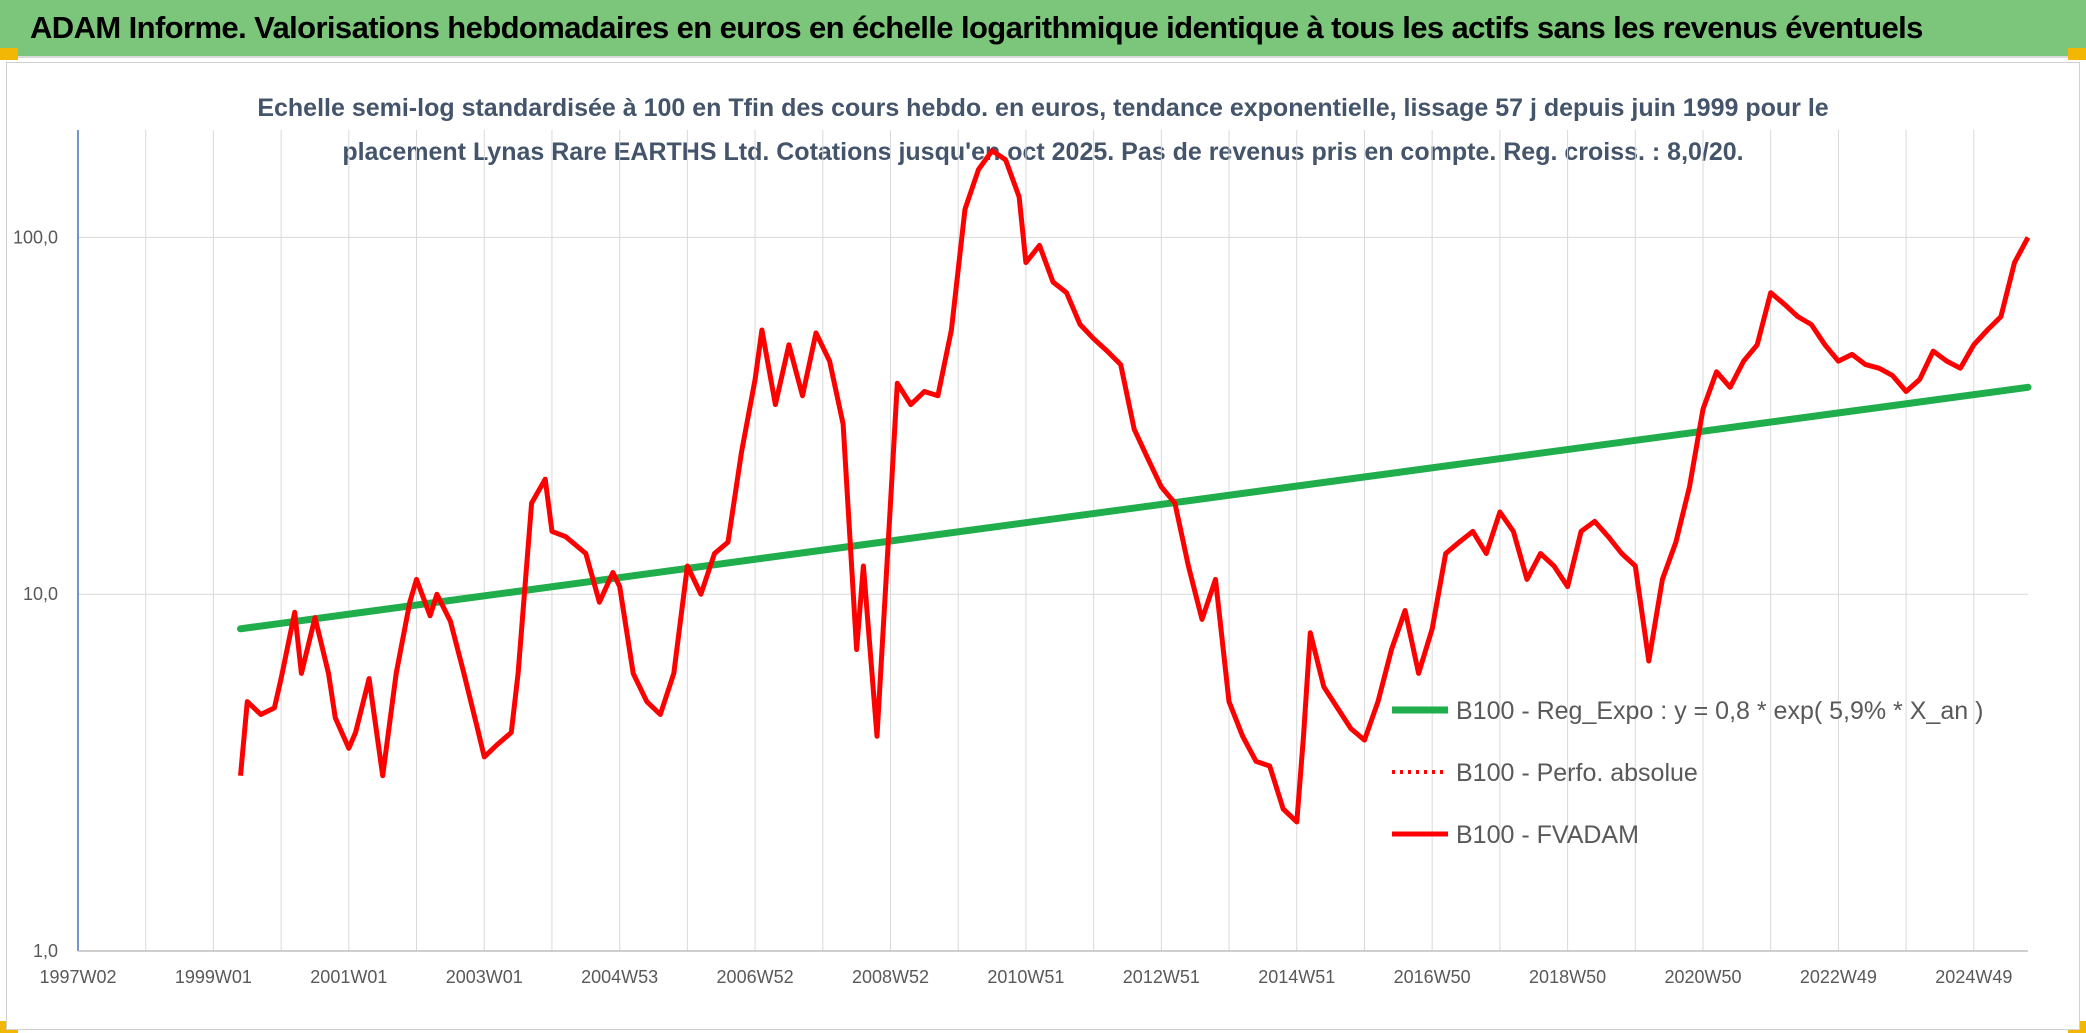 The width and height of the screenshot is (2086, 1033). I want to click on x-tick-label: 2020W50, so click(1702, 977).